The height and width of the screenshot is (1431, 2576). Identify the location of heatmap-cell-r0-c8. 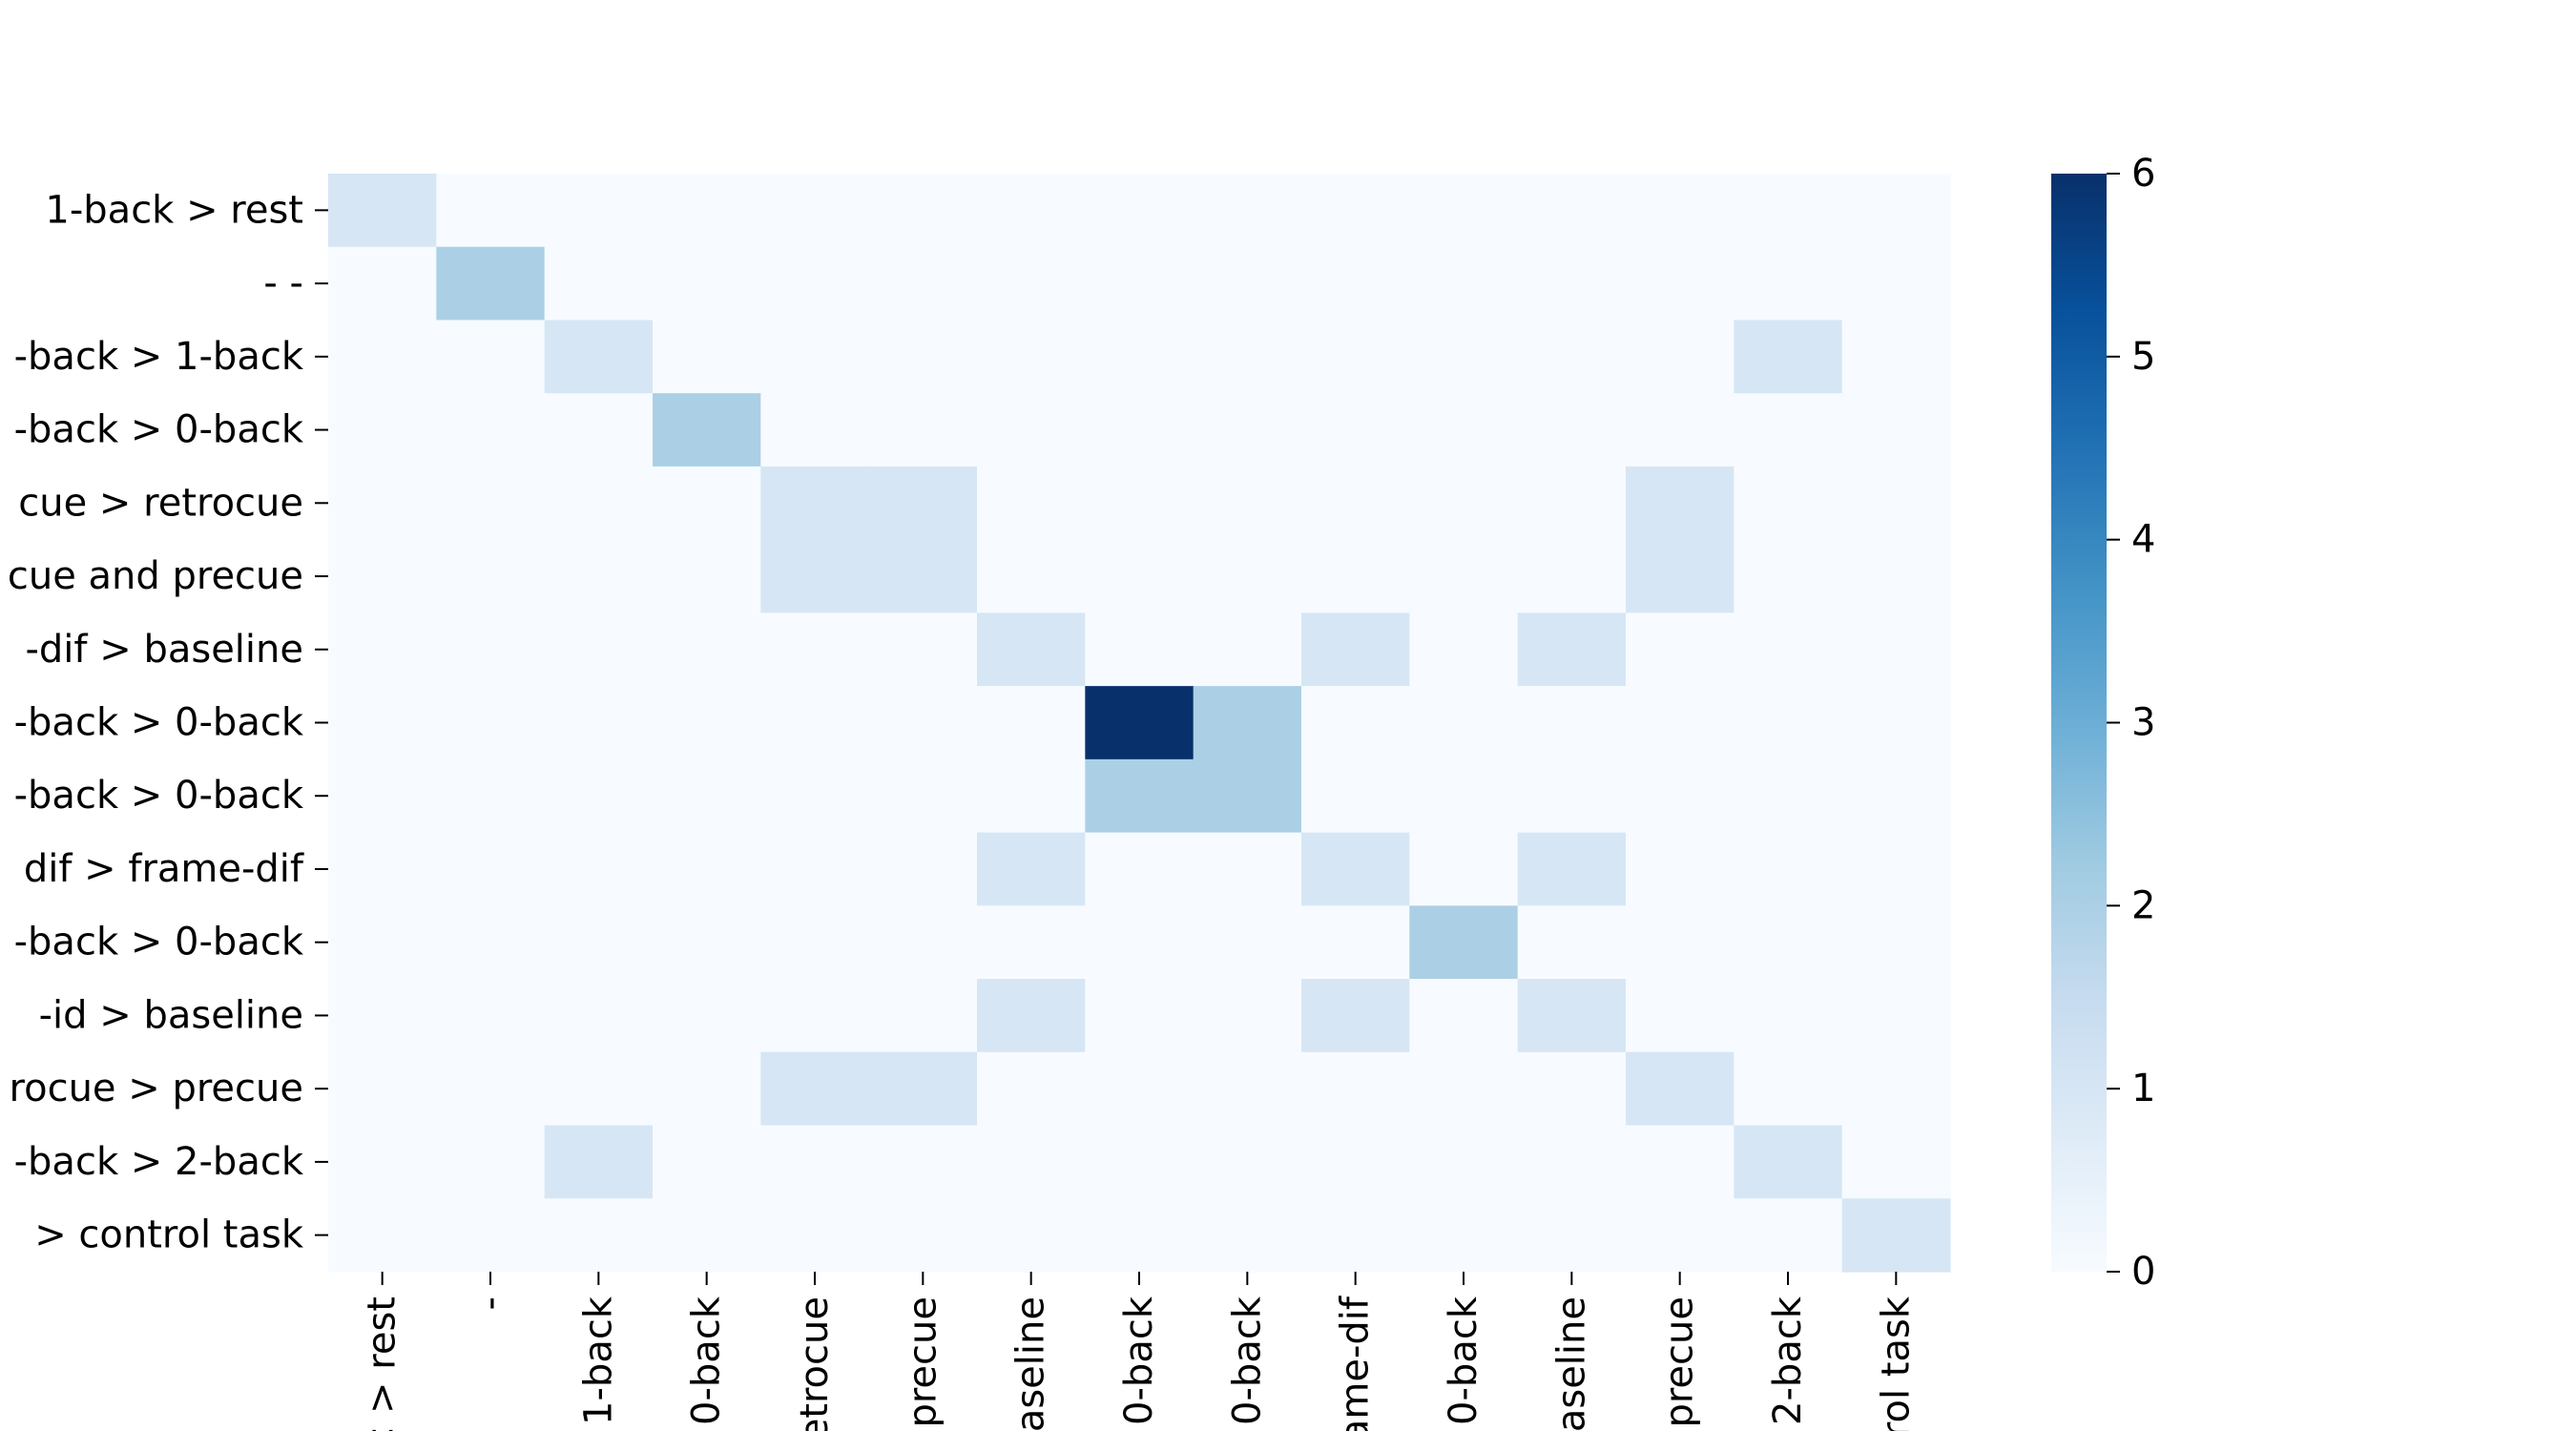
(1247, 211).